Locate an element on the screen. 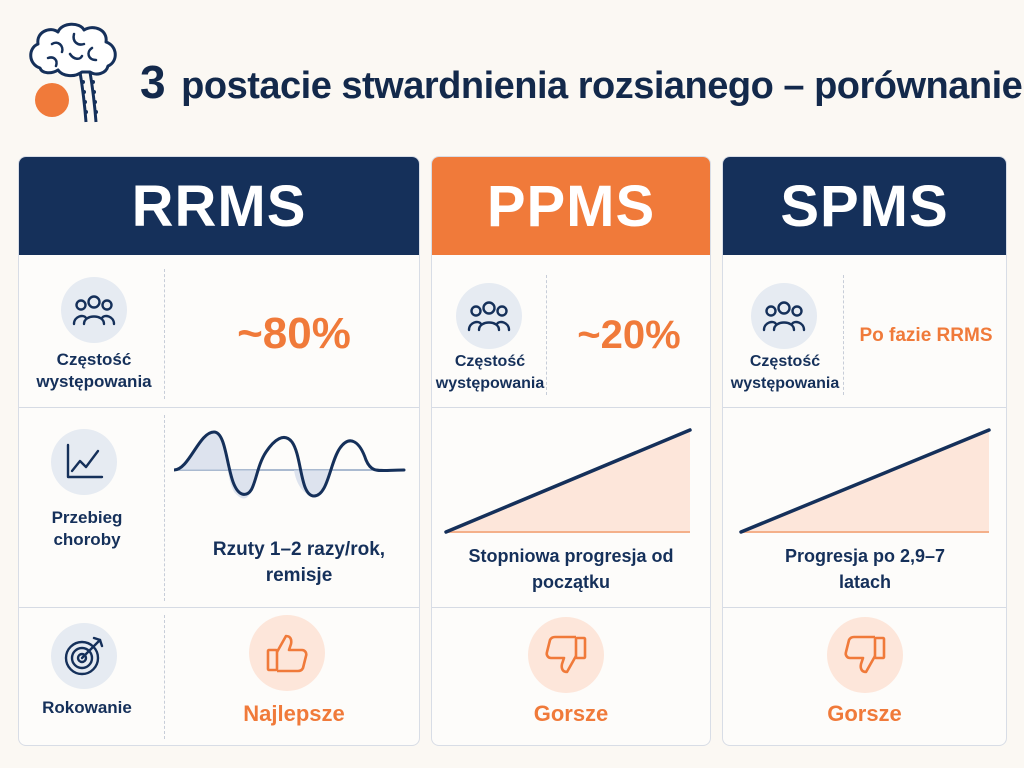 The width and height of the screenshot is (1024, 768). spms-header: SPMS is located at coordinates (864, 206).